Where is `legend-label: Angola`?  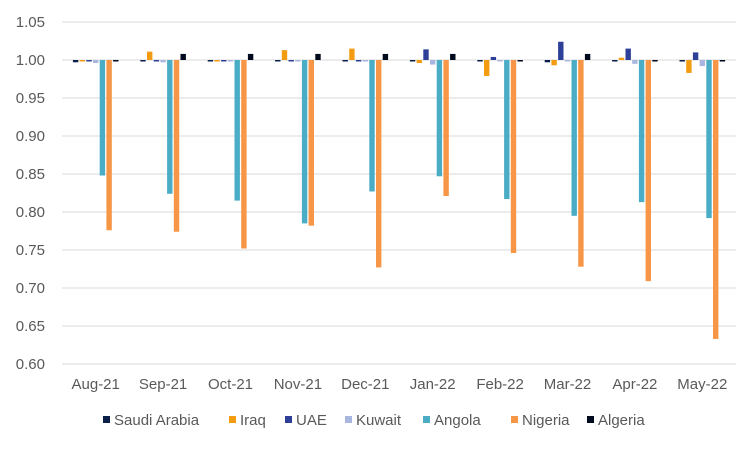 legend-label: Angola is located at coordinates (457, 420).